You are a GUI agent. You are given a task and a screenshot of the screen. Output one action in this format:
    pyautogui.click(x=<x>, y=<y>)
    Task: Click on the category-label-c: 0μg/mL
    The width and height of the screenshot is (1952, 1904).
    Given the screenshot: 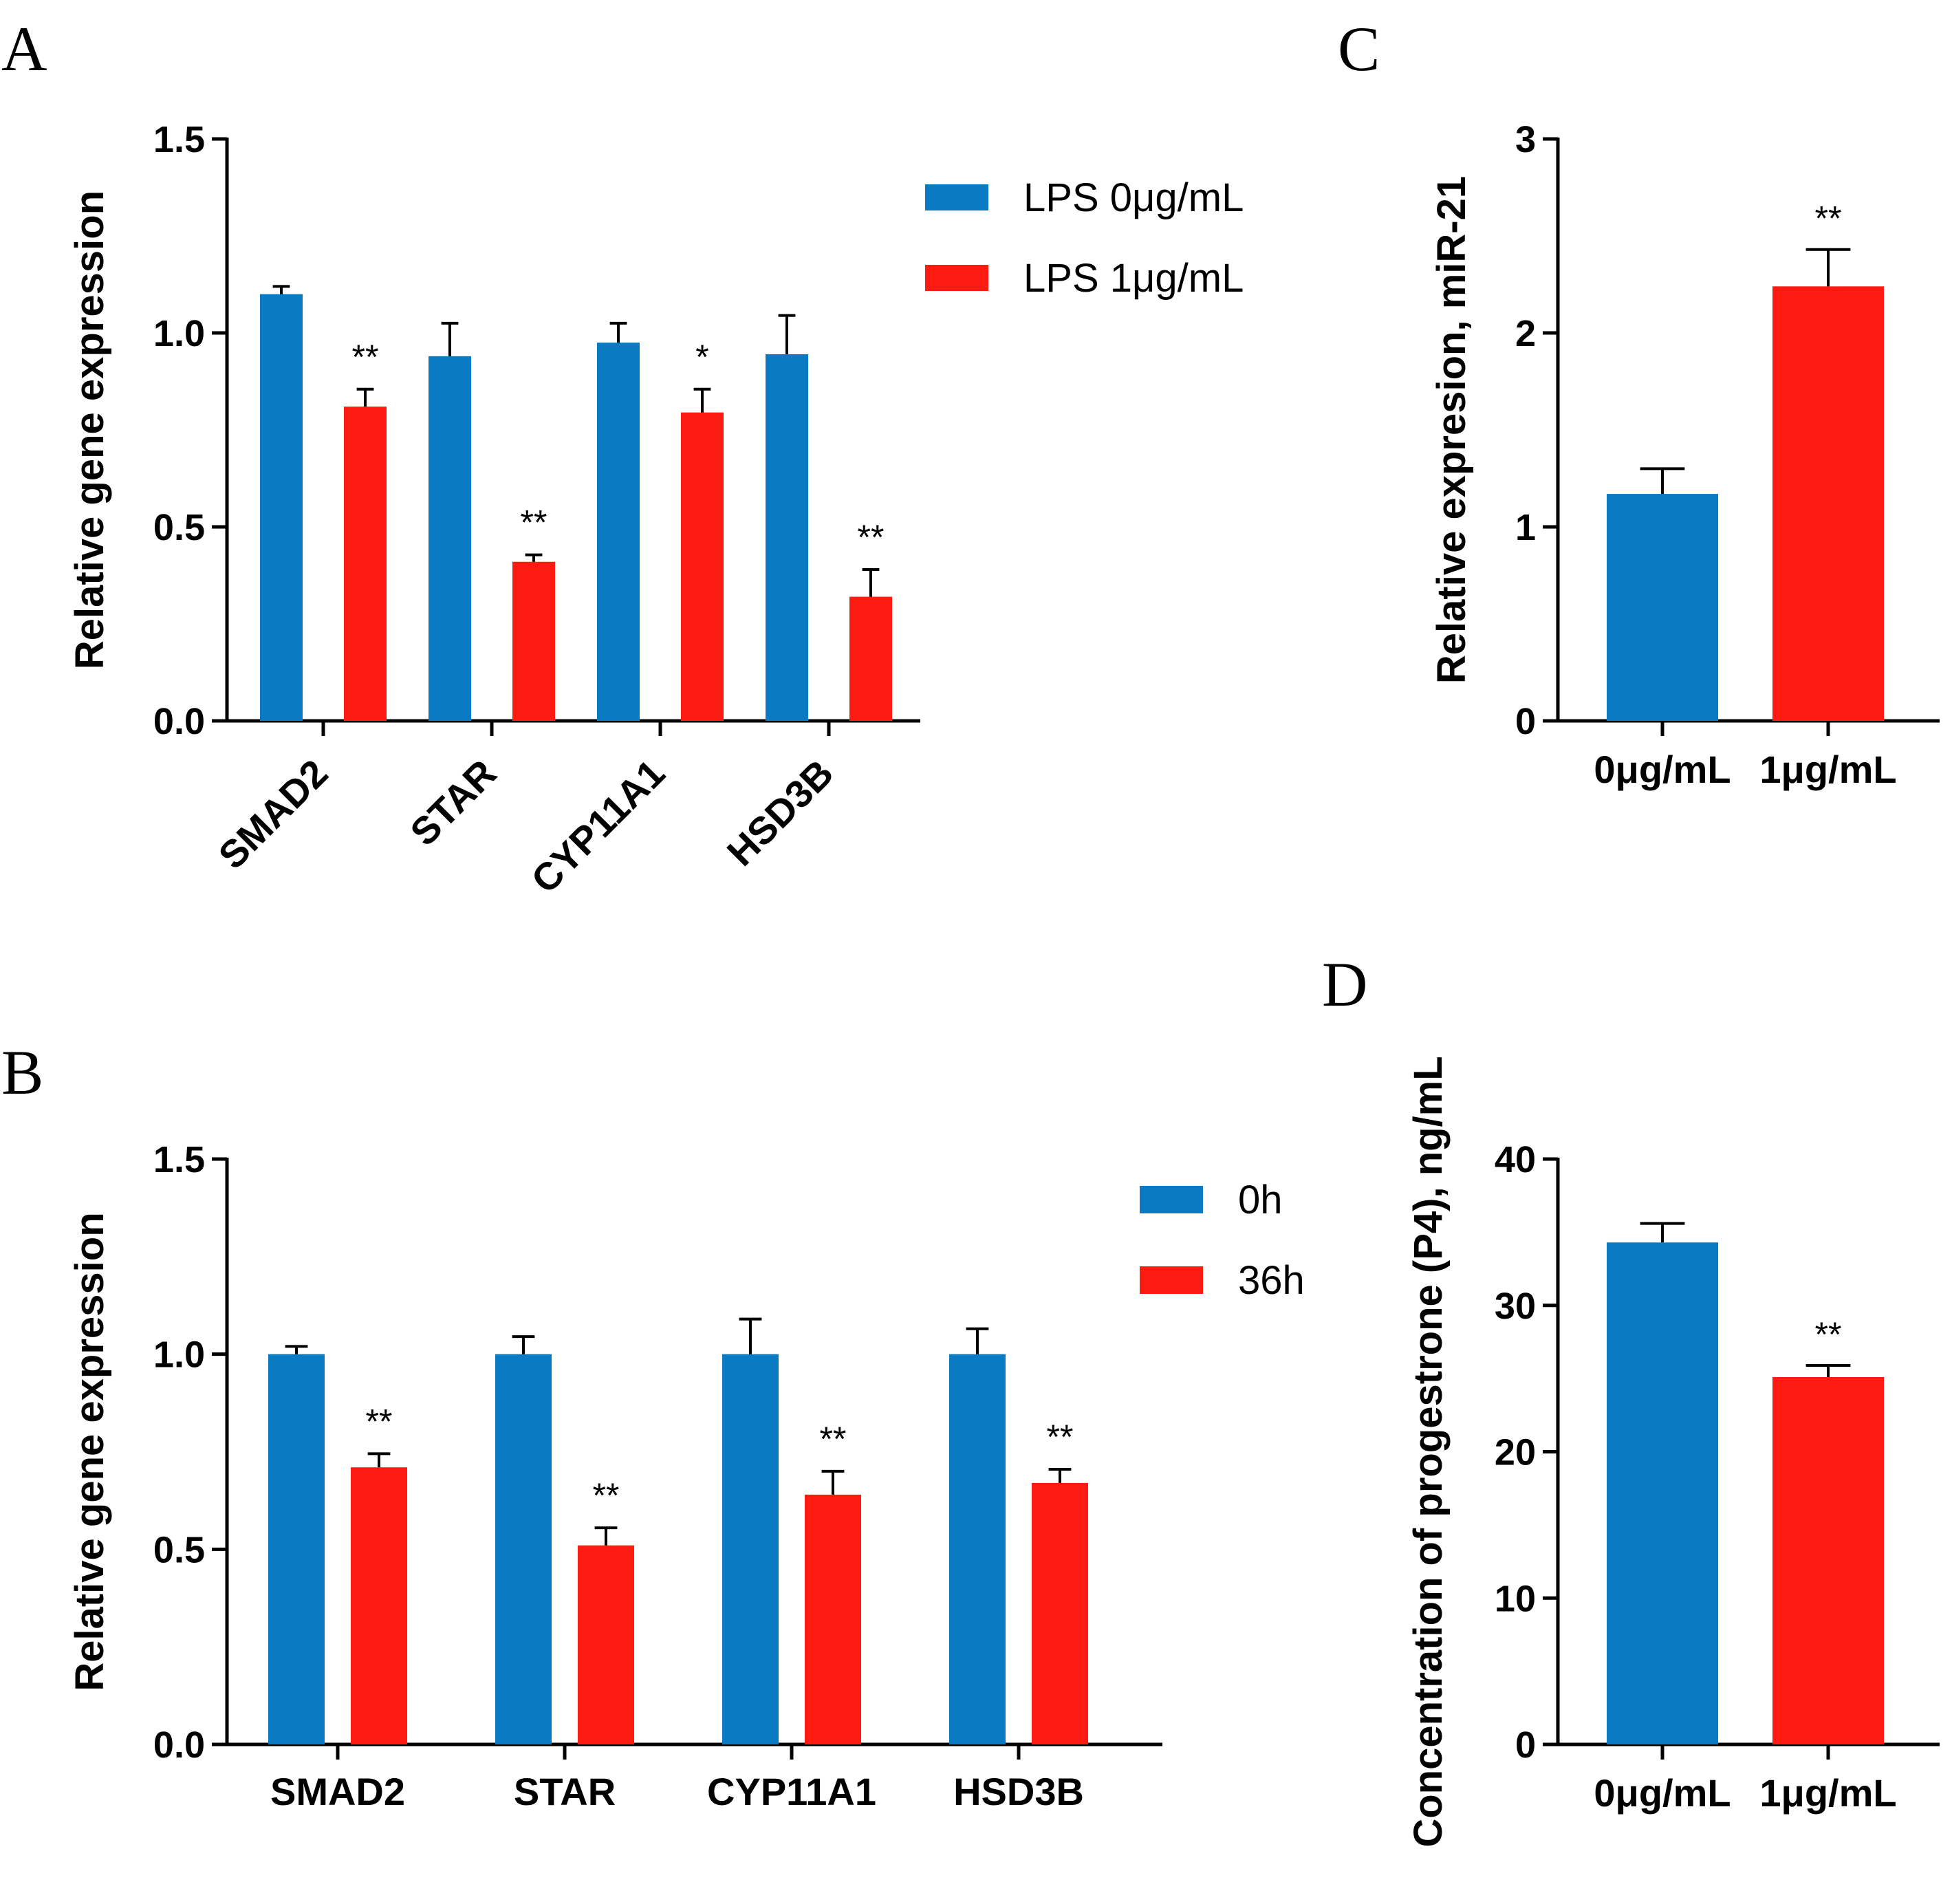 What is the action you would take?
    pyautogui.click(x=1662, y=769)
    